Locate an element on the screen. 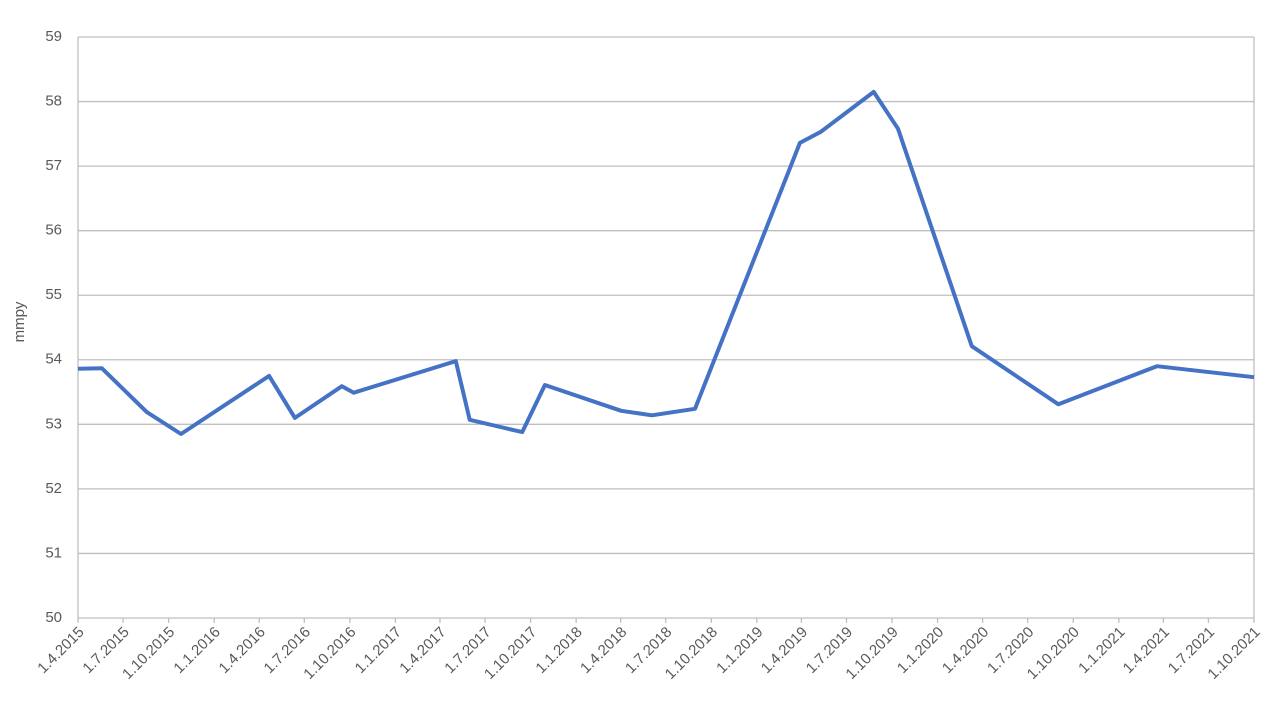 This screenshot has height=720, width=1280. x-tick-label: 1.1.2021 is located at coordinates (1101, 650).